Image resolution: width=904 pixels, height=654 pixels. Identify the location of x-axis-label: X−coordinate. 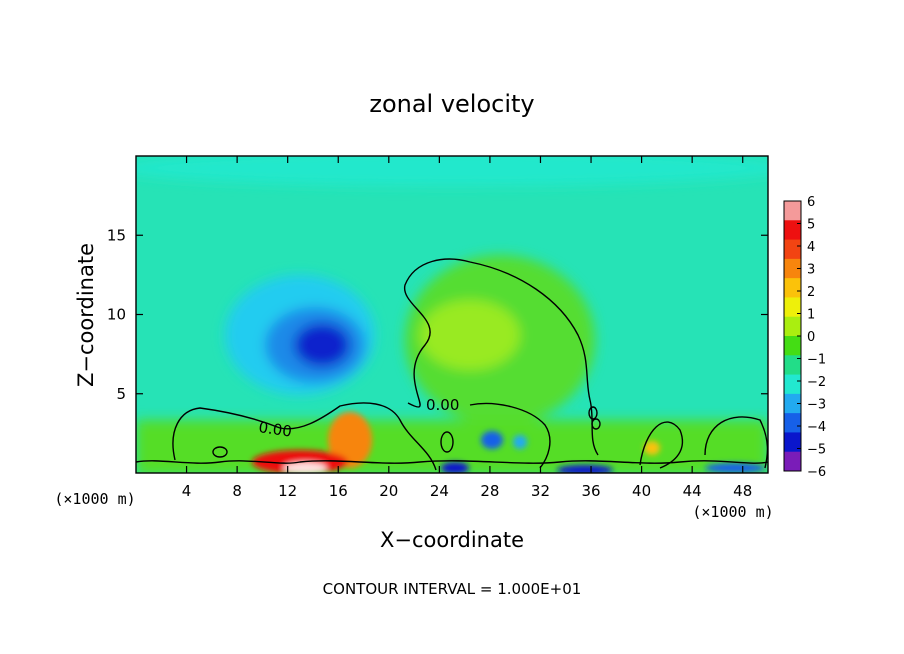
(452, 540).